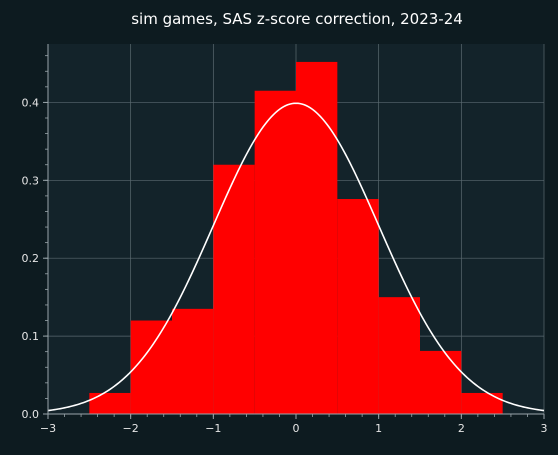 This screenshot has width=558, height=455. I want to click on x-tick-label: 0, so click(296, 428).